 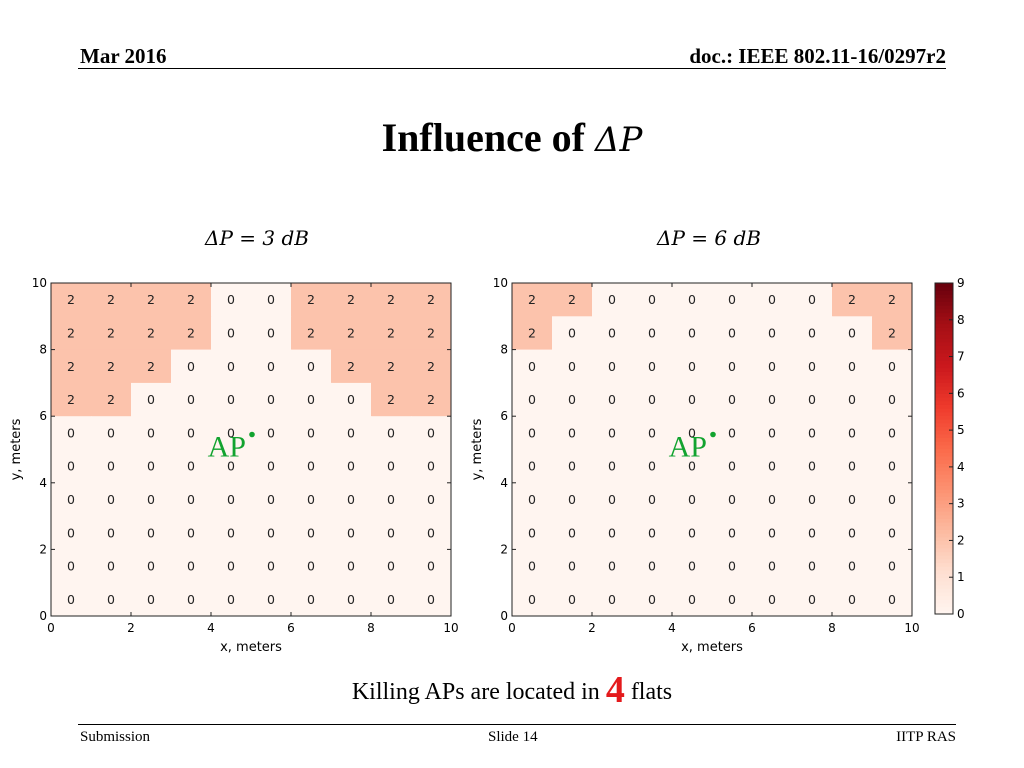 I want to click on colorbar-tick-label: 4, so click(x=961, y=467).